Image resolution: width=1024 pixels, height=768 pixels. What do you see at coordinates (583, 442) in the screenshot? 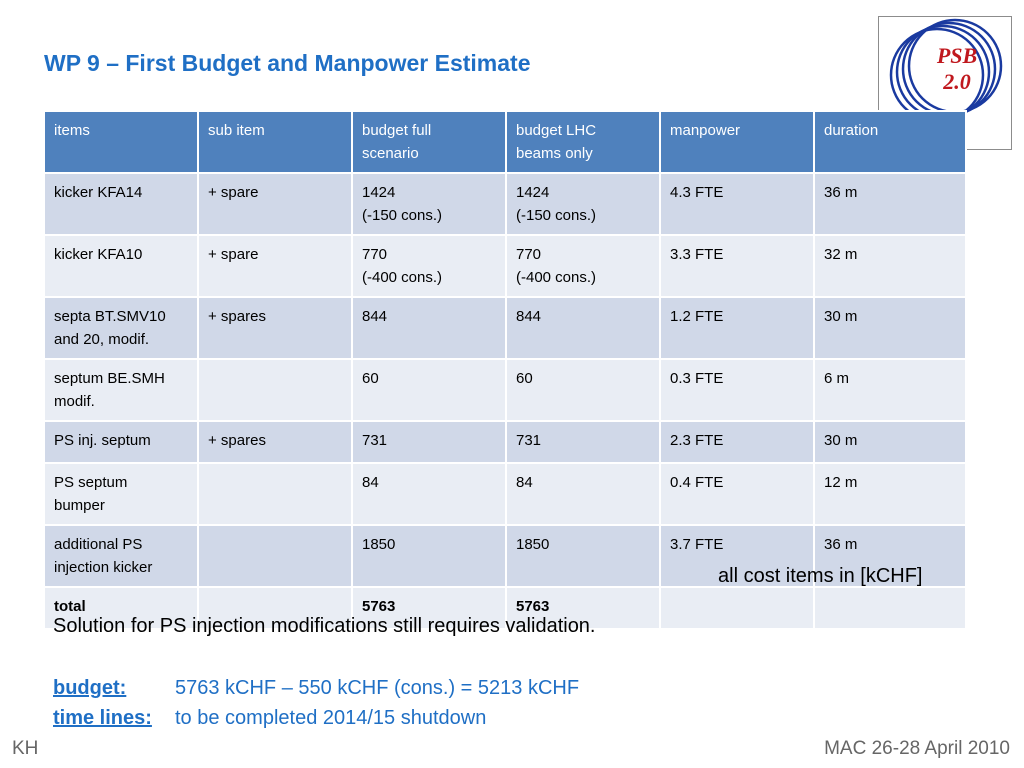
I see `cell-budget-lhc: 731` at bounding box center [583, 442].